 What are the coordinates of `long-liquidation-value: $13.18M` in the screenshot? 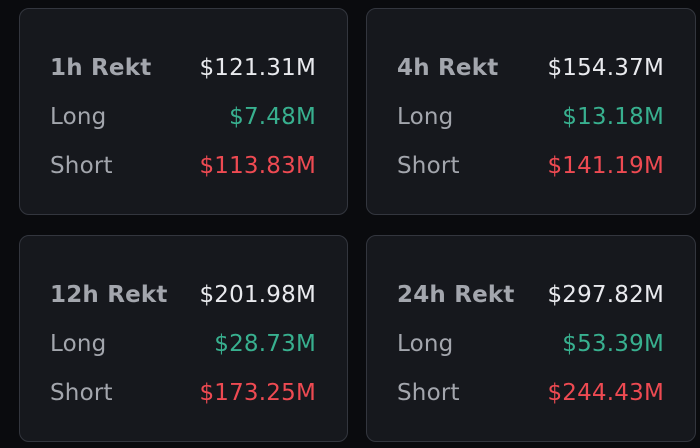 It's located at (613, 117).